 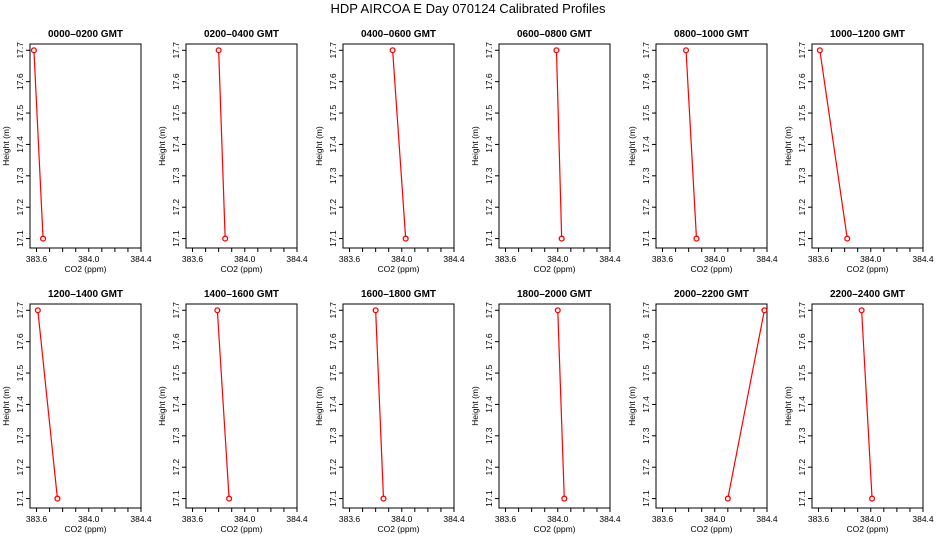 What do you see at coordinates (85, 294) in the screenshot?
I see `panel-title: 1200–1400 GMT` at bounding box center [85, 294].